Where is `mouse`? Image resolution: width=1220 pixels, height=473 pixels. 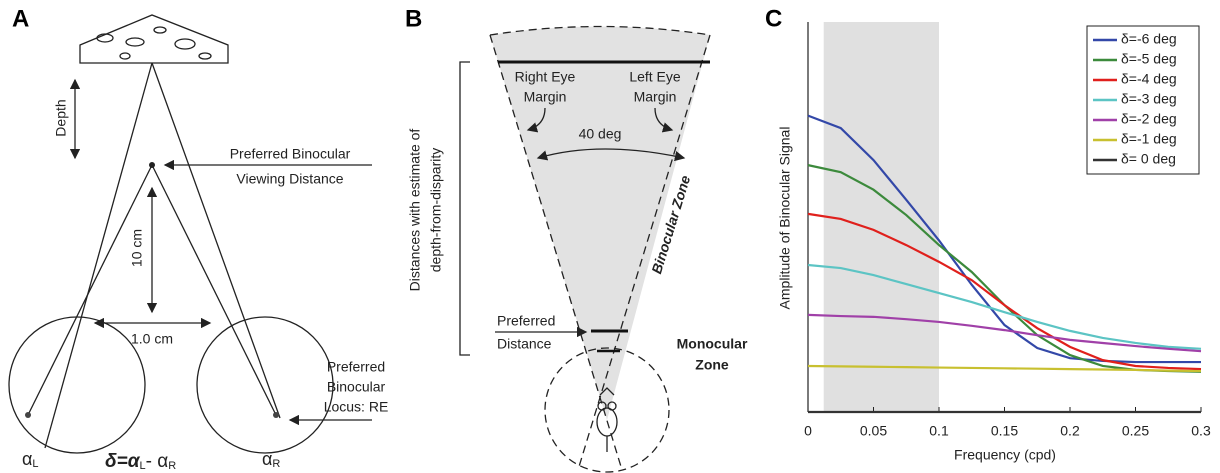 mouse is located at coordinates (607, 419).